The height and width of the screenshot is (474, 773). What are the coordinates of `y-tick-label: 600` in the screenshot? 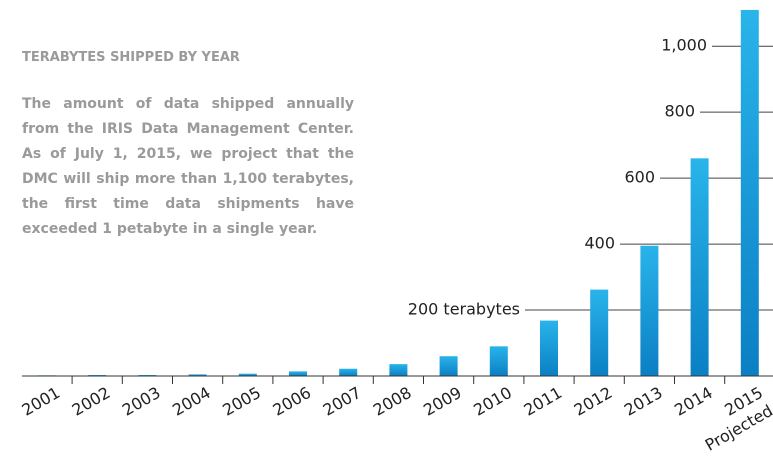 It's located at (639, 177).